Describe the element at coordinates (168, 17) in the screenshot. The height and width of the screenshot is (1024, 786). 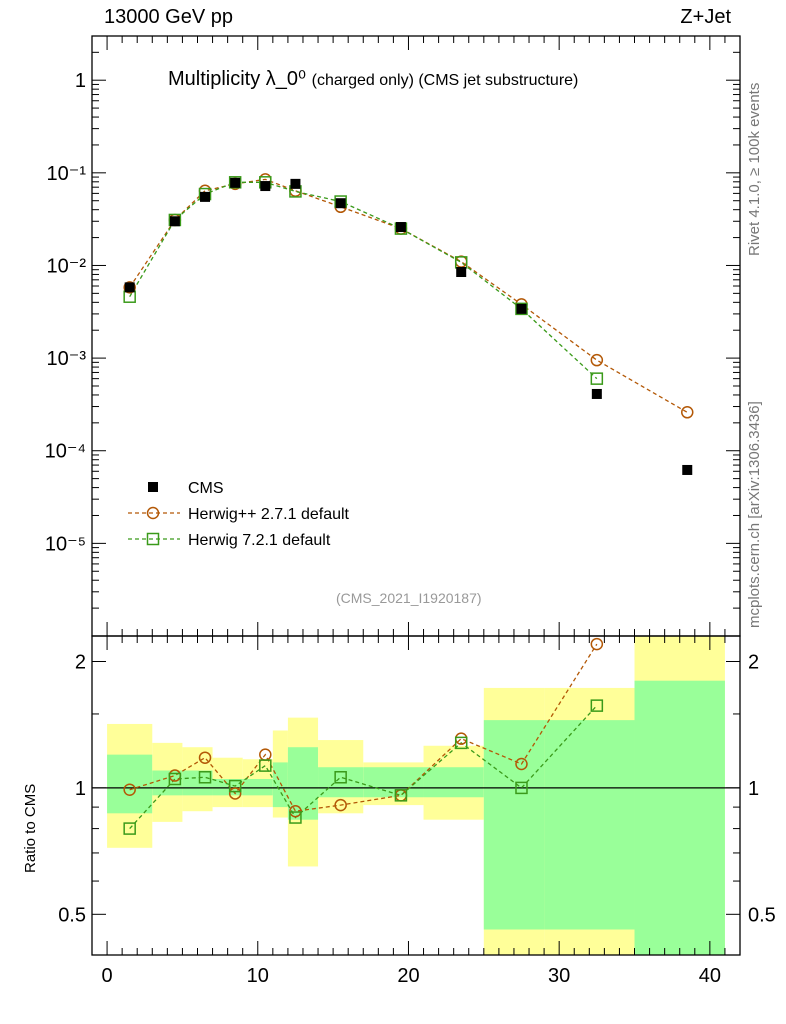
I see `header-energy: 13000 GeV pp` at that location.